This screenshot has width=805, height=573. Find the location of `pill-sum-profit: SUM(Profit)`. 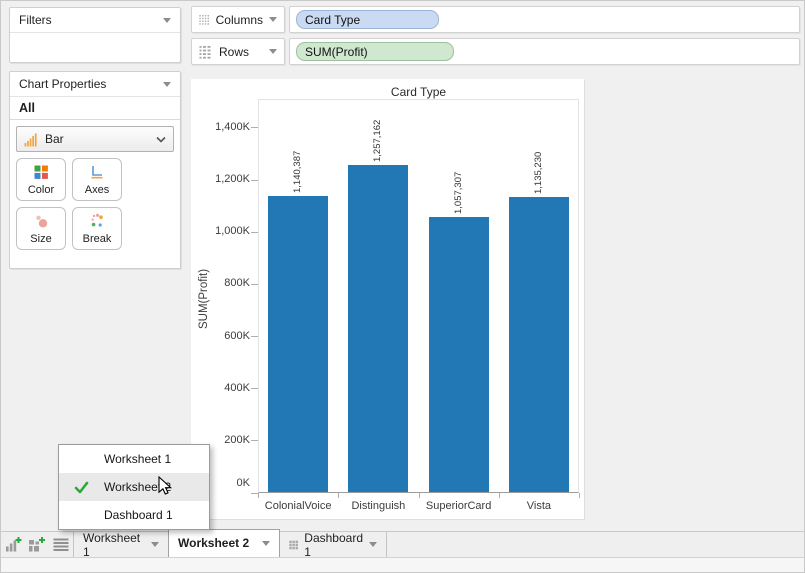

pill-sum-profit: SUM(Profit) is located at coordinates (375, 51).